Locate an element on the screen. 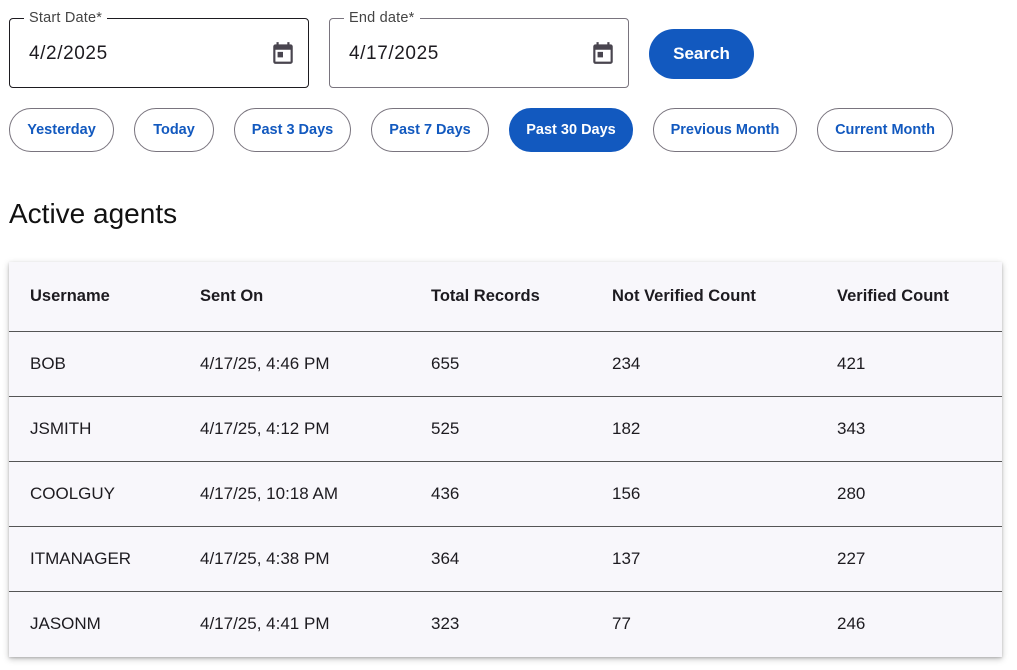 The image size is (1017, 670). cell-username: JASONM is located at coordinates (65, 623).